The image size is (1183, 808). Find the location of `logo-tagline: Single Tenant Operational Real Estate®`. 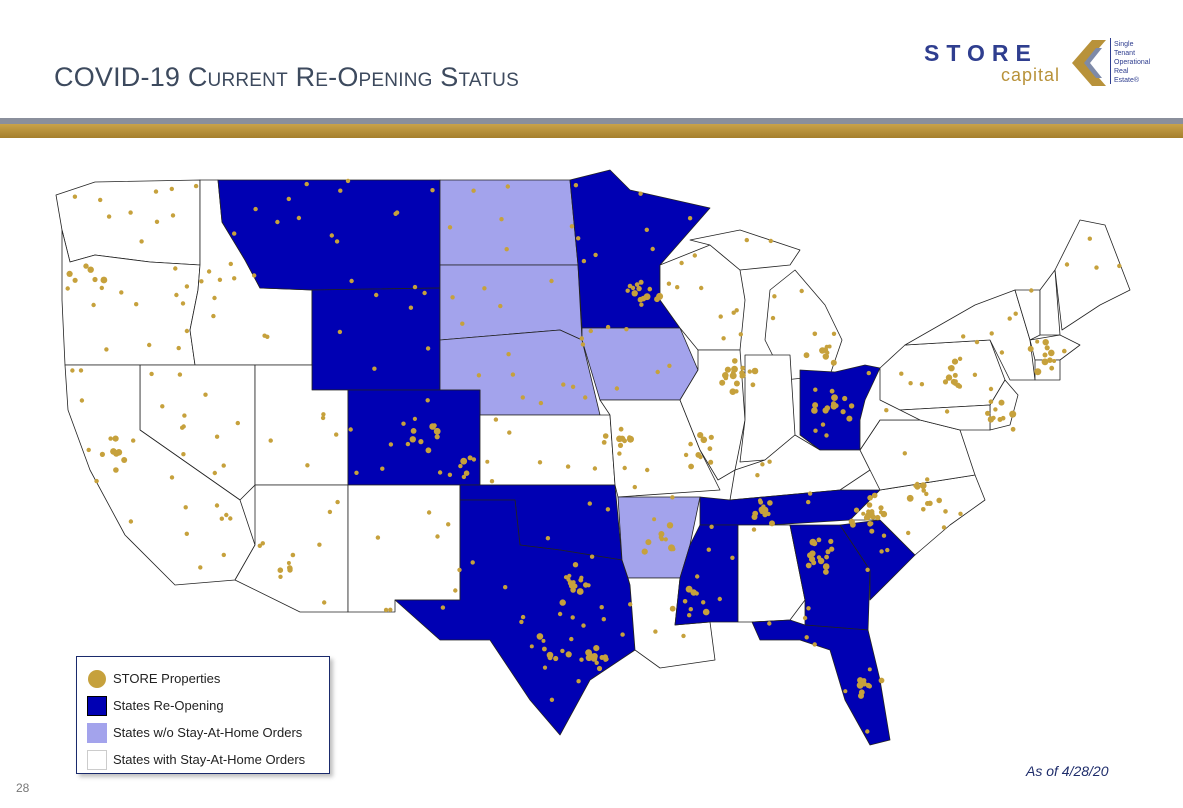

logo-tagline: Single Tenant Operational Real Estate® is located at coordinates (1132, 62).